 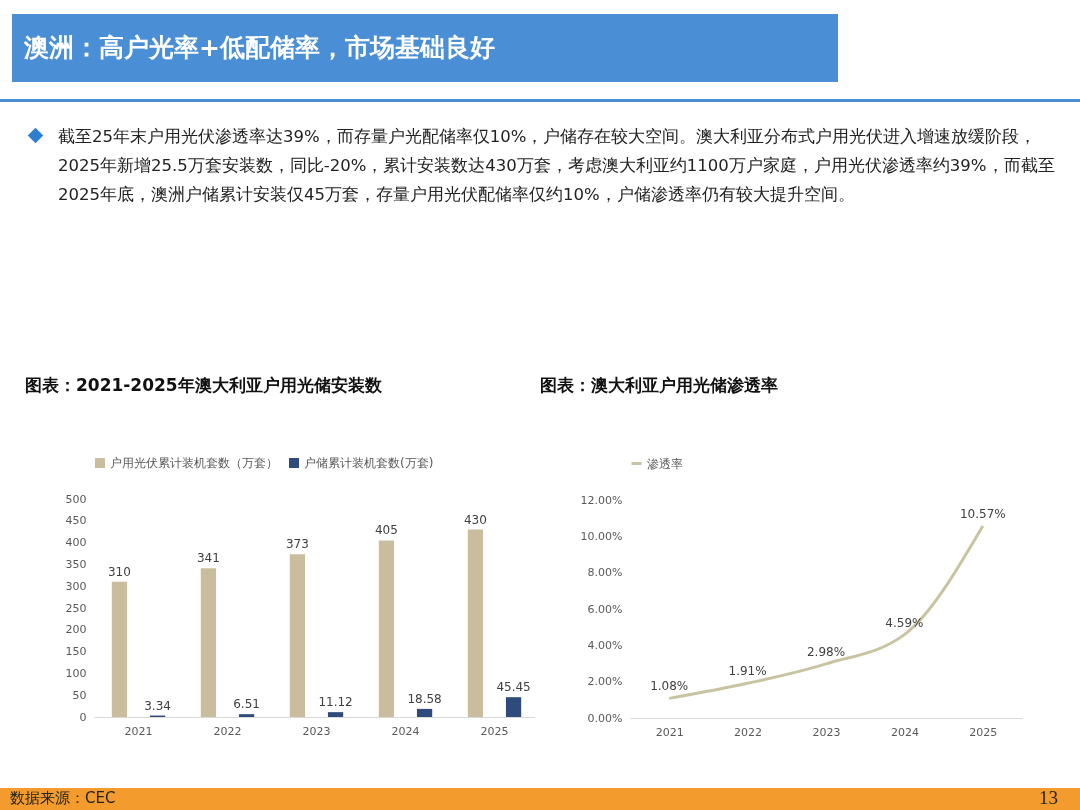 What do you see at coordinates (747, 671) in the screenshot?
I see `data-label: 1.91%` at bounding box center [747, 671].